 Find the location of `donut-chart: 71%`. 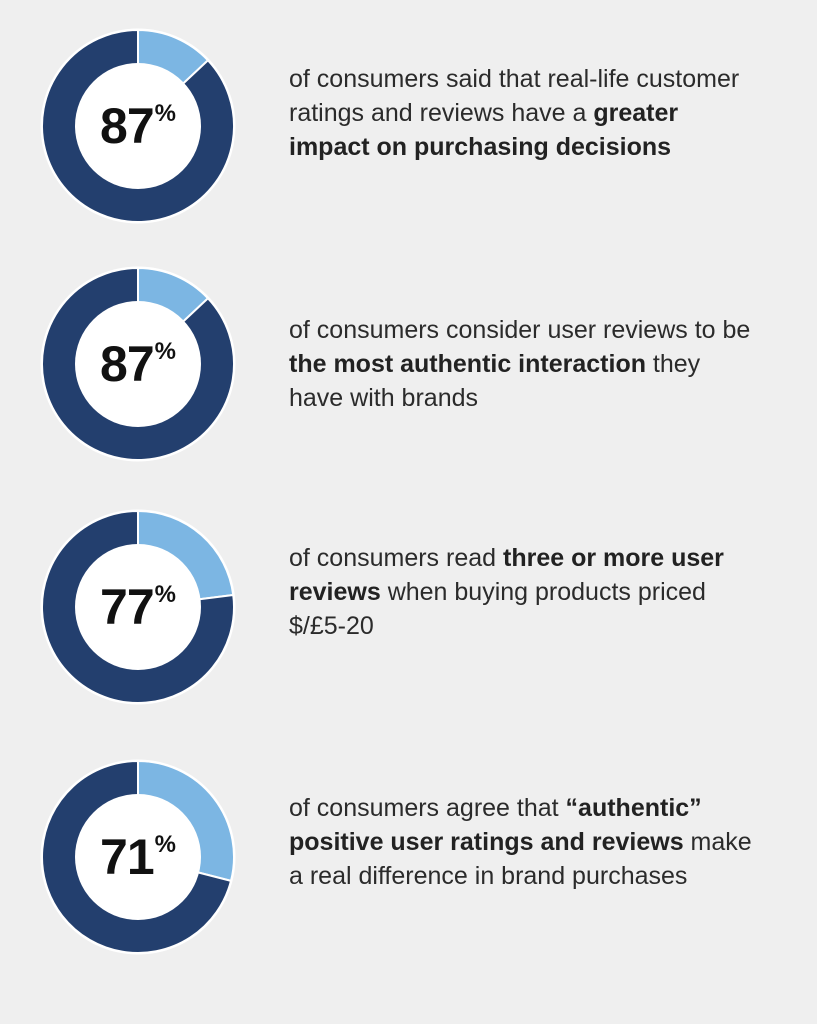

donut-chart: 71% is located at coordinates (138, 857).